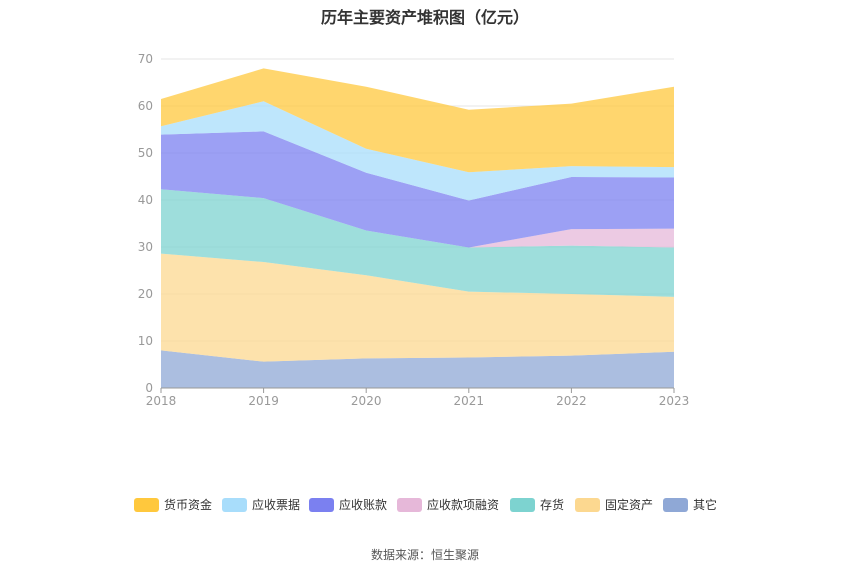 The image size is (850, 575). What do you see at coordinates (145, 200) in the screenshot?
I see `y-tick-label: 40` at bounding box center [145, 200].